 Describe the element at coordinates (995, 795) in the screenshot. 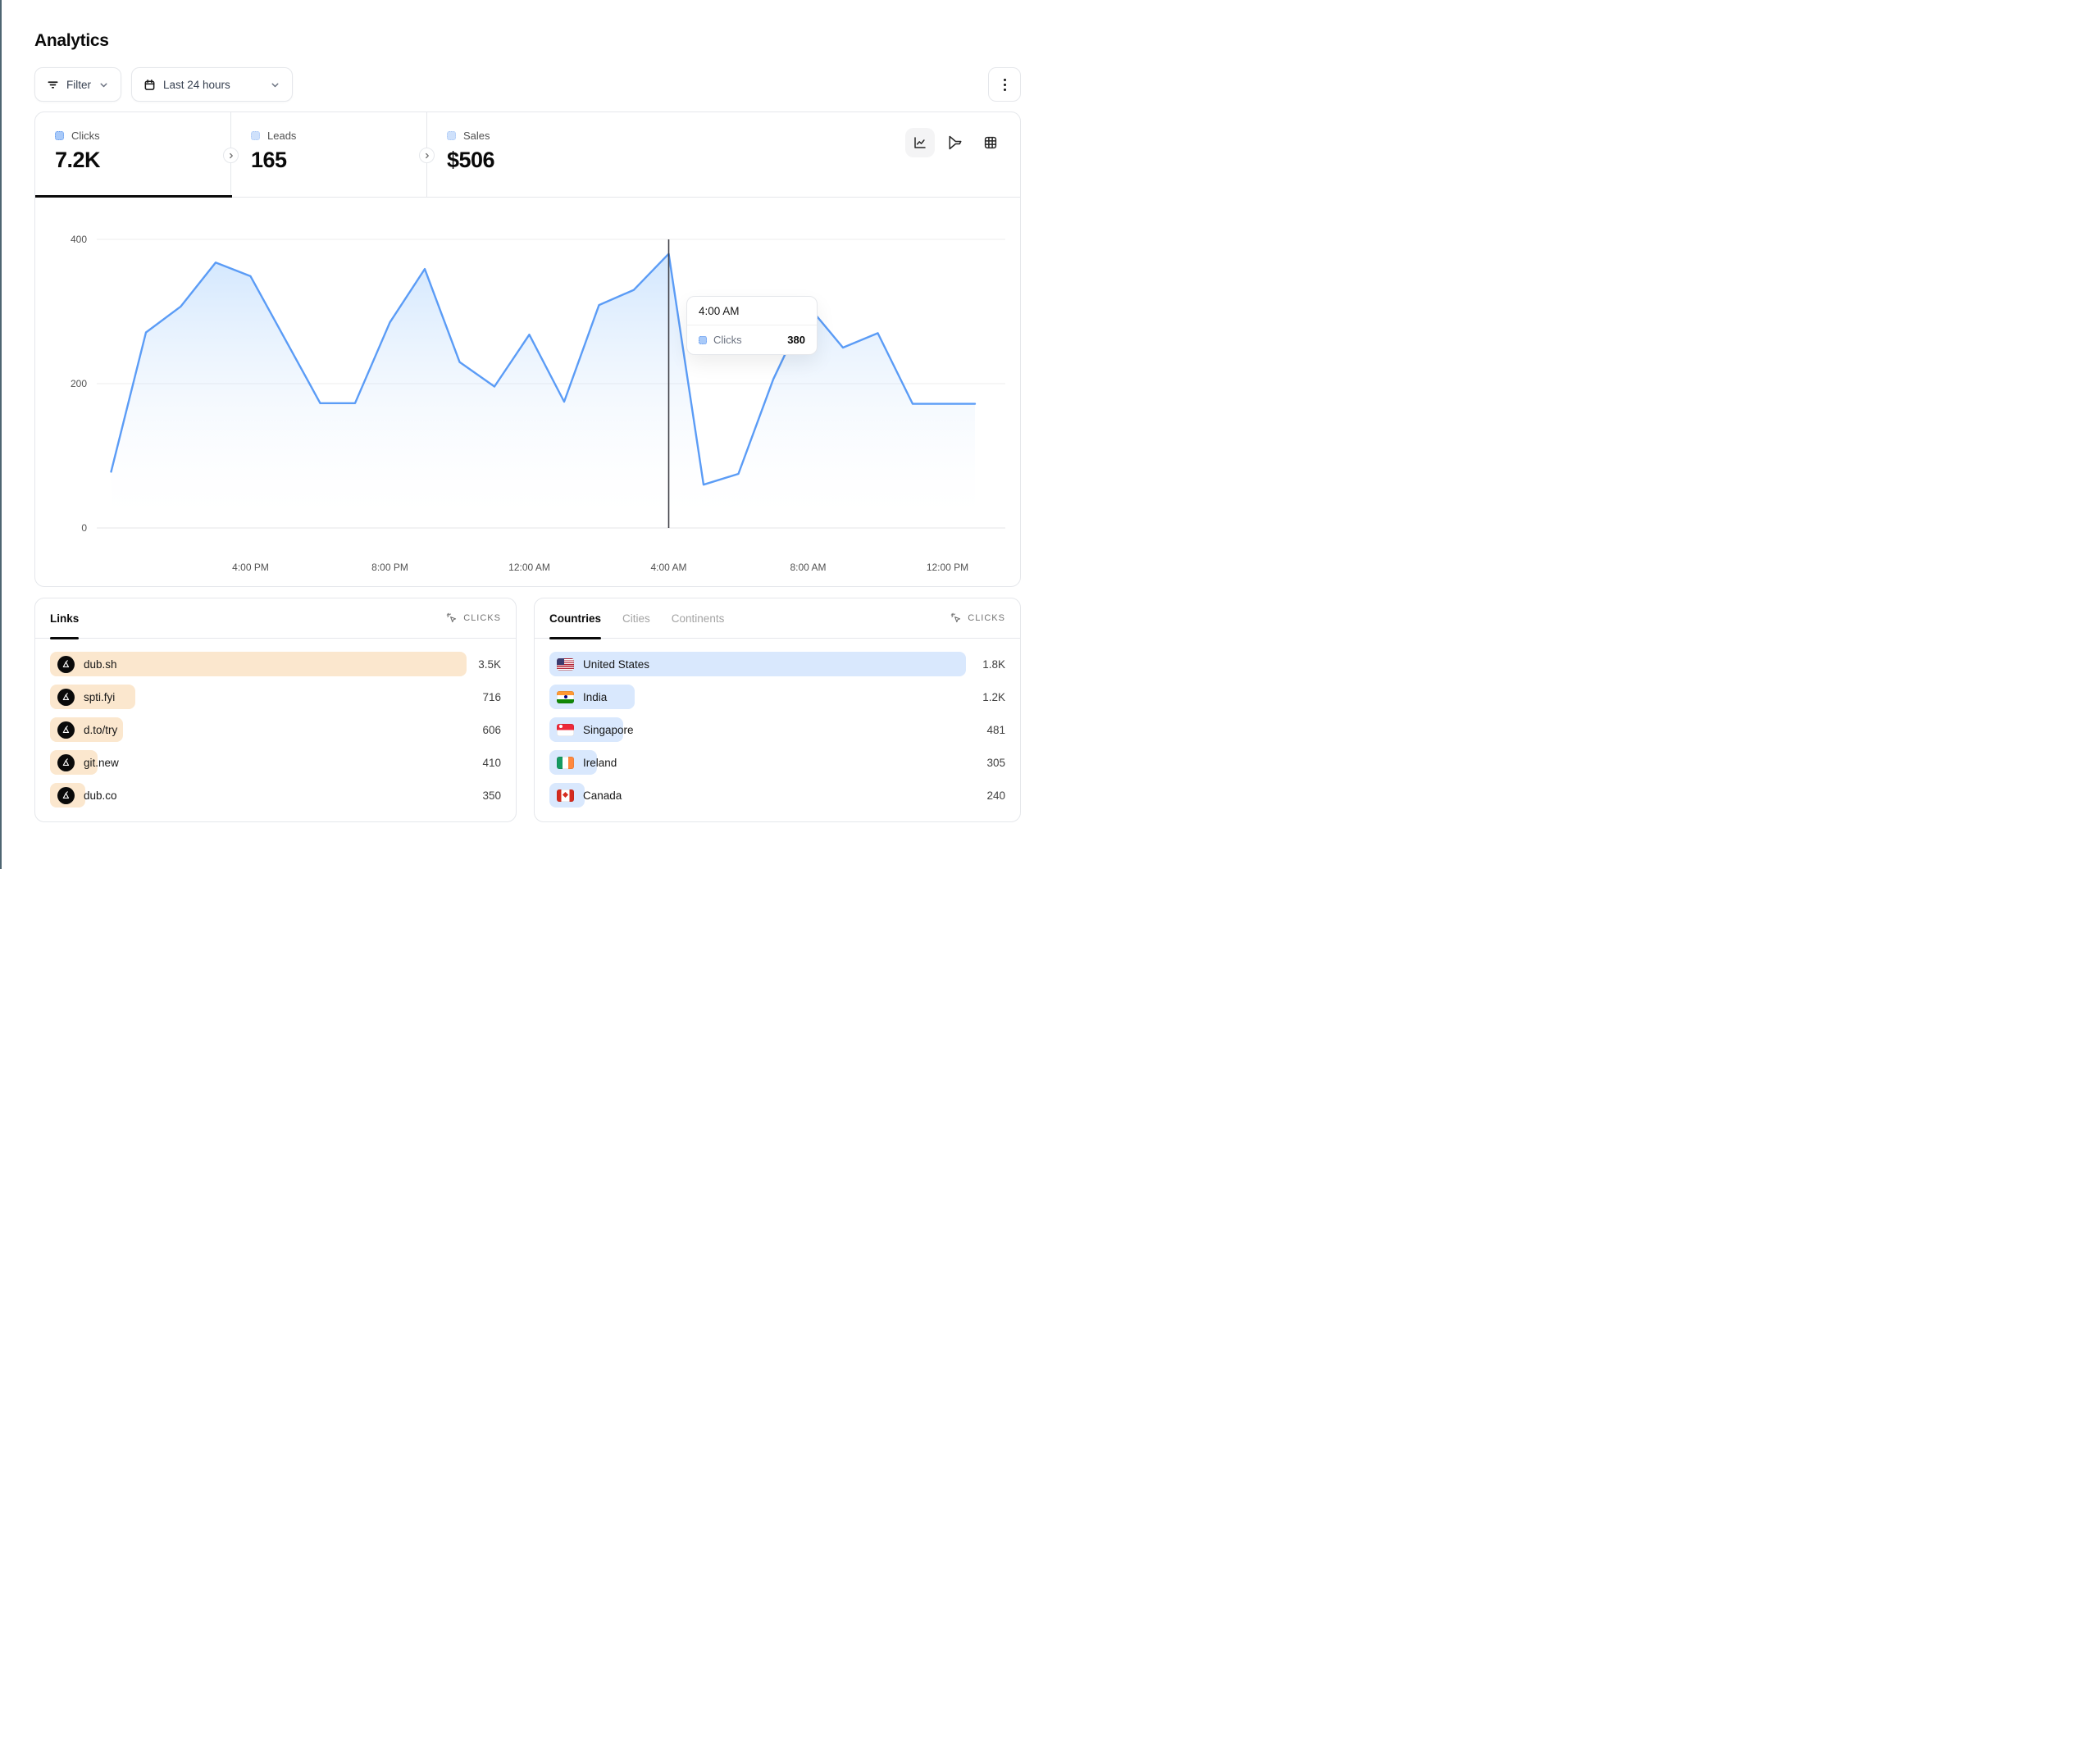

I see `item-value: 240` at that location.